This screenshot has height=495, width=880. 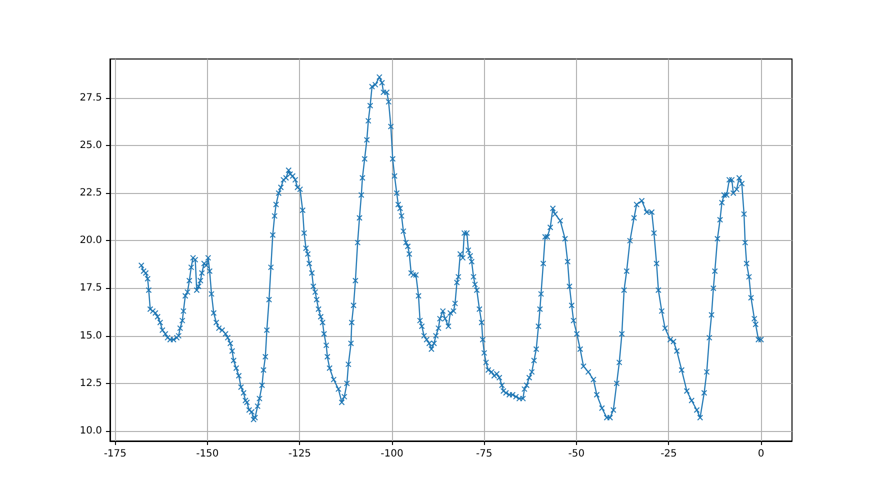 I want to click on x-tick-label: -75, so click(x=484, y=454).